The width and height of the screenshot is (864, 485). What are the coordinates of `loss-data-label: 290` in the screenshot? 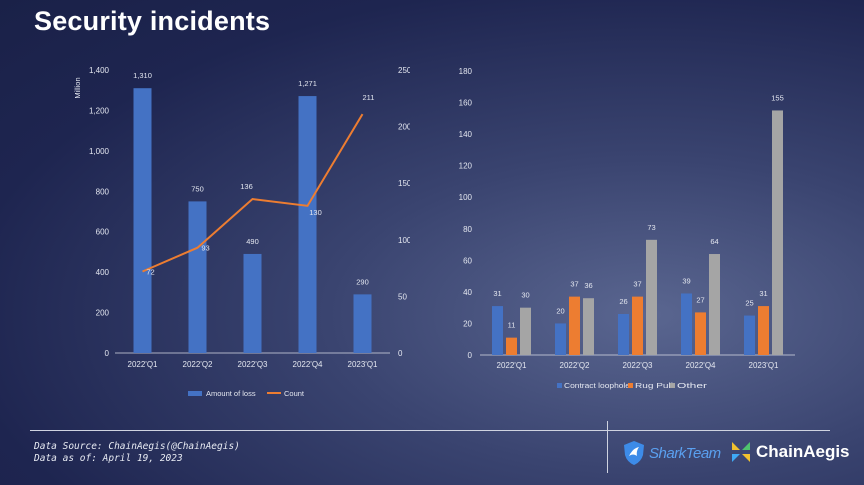 It's located at (362, 281).